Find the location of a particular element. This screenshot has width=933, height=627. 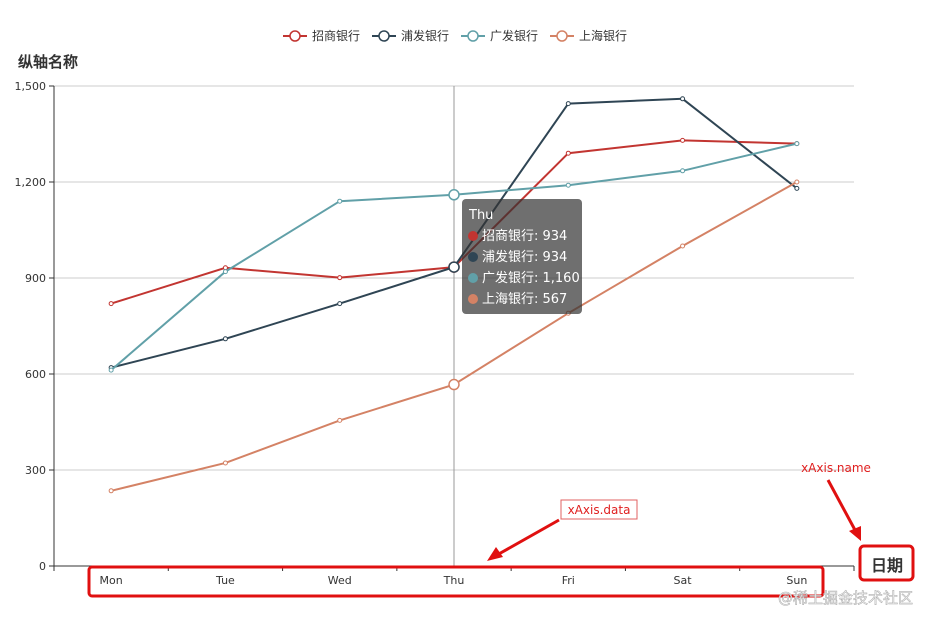

legend-label: 上海银行 is located at coordinates (603, 35).